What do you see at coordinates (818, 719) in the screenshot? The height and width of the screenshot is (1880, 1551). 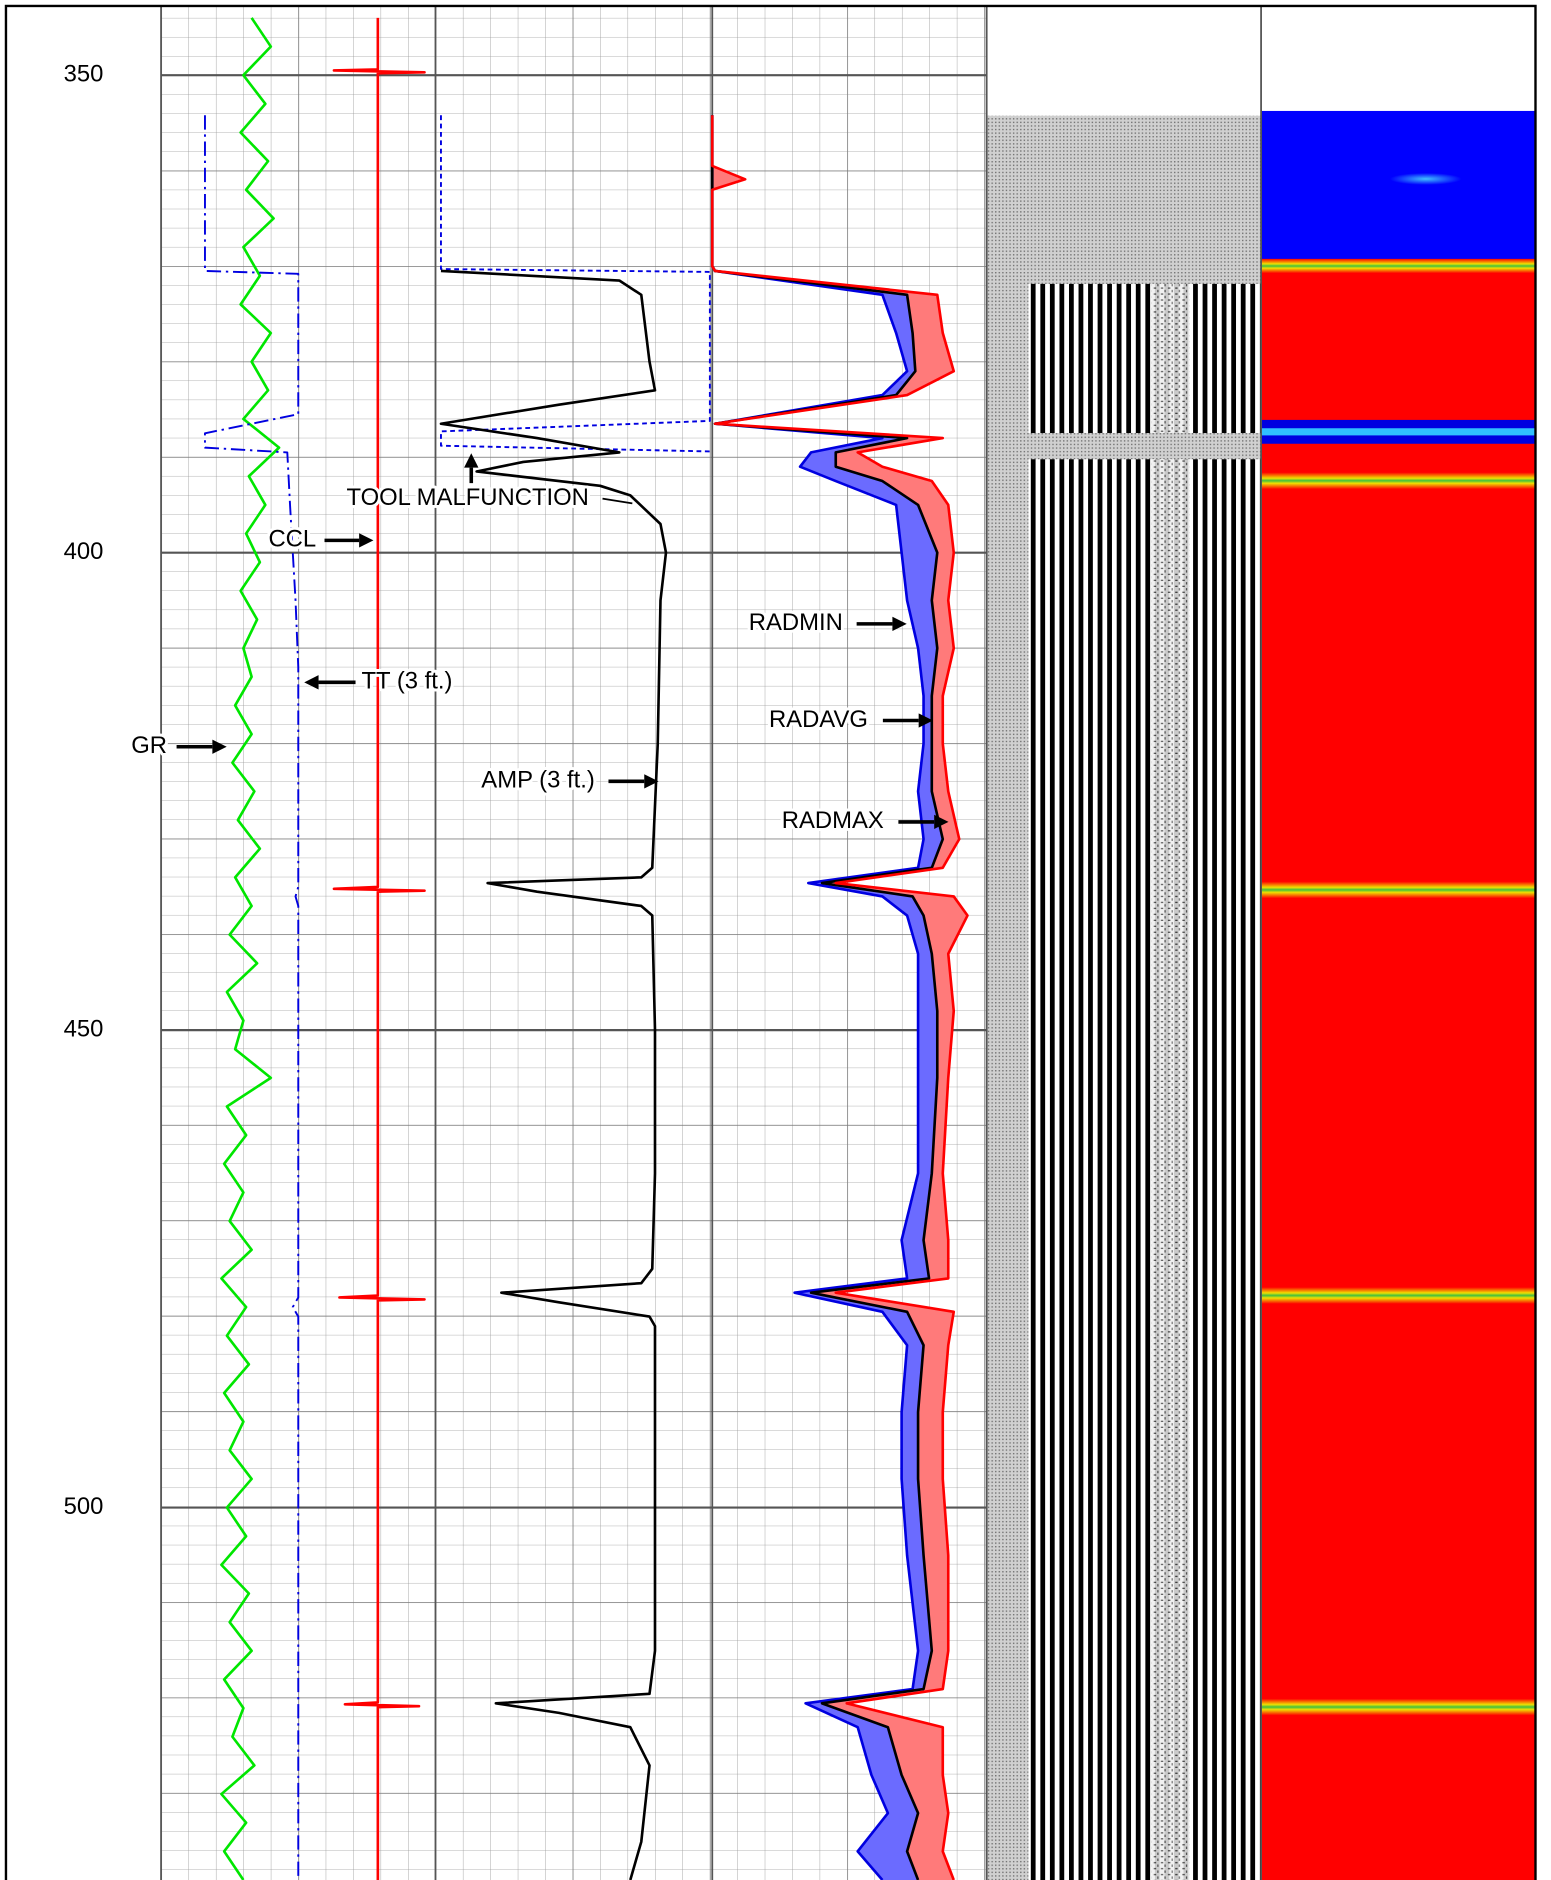 I see `annotation: RADAVG` at bounding box center [818, 719].